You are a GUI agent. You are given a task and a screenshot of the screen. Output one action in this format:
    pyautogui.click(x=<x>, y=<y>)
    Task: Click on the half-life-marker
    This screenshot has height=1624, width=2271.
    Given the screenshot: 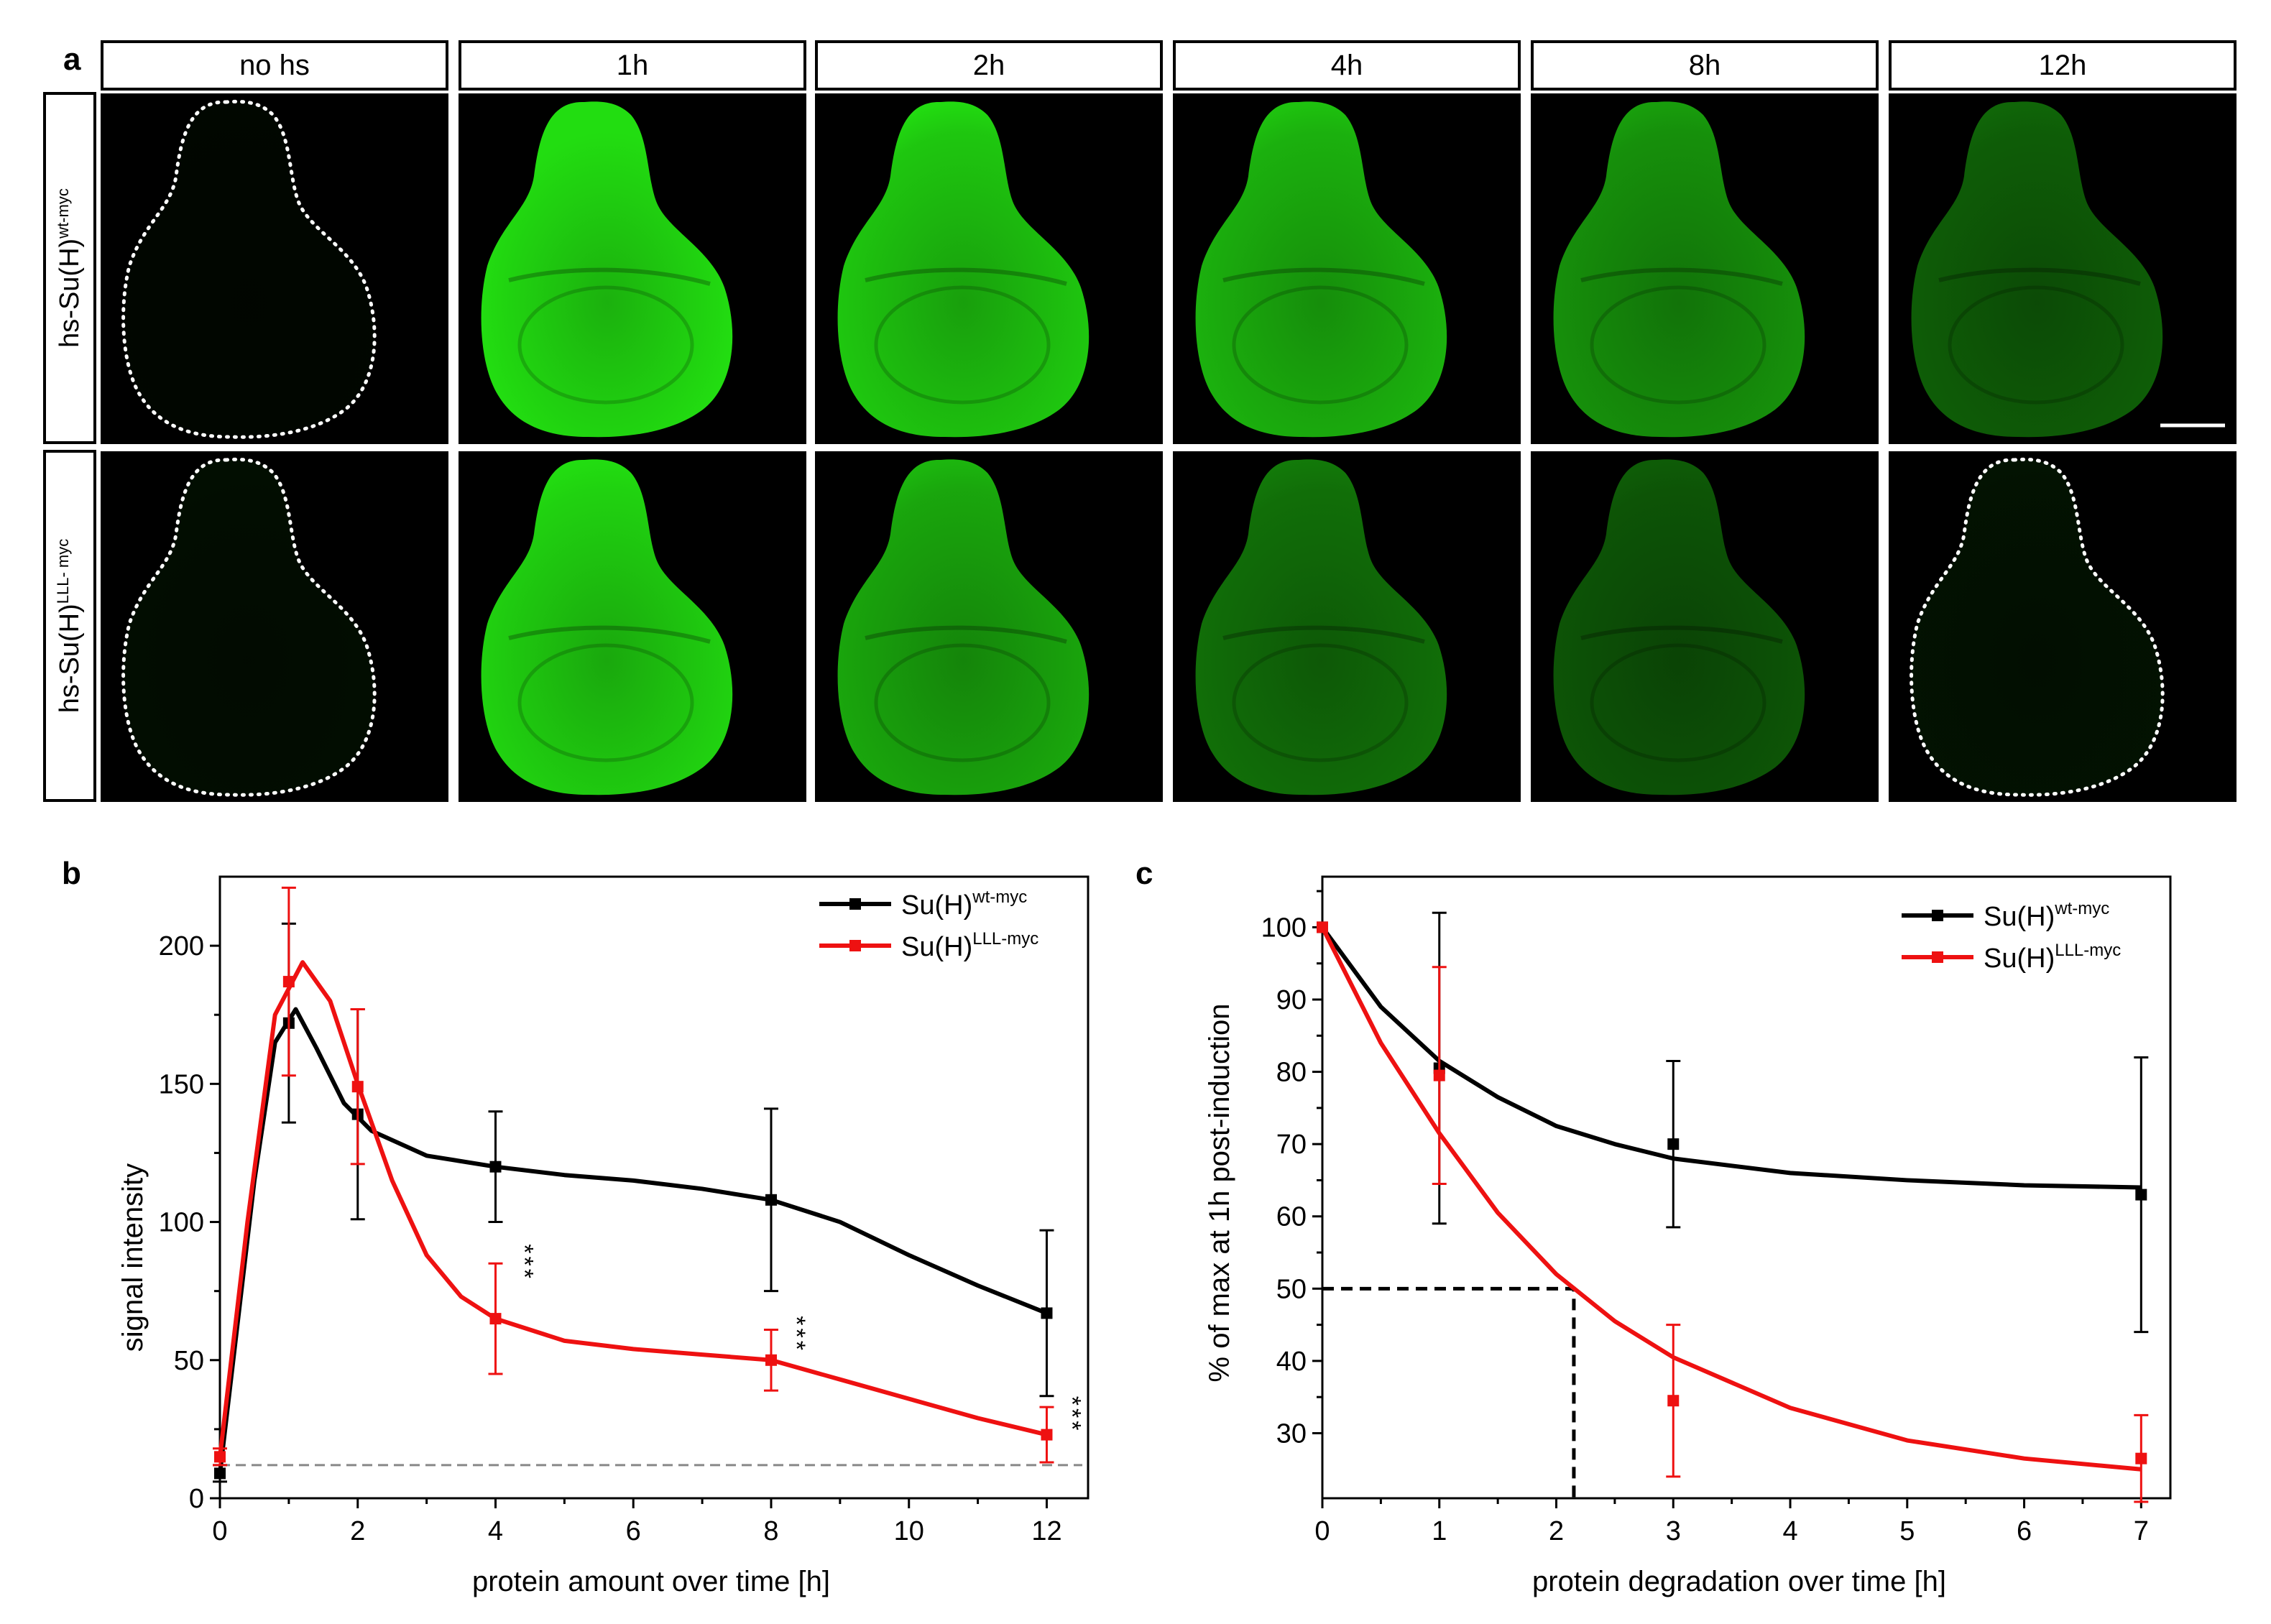 What is the action you would take?
    pyautogui.click(x=1449, y=1392)
    